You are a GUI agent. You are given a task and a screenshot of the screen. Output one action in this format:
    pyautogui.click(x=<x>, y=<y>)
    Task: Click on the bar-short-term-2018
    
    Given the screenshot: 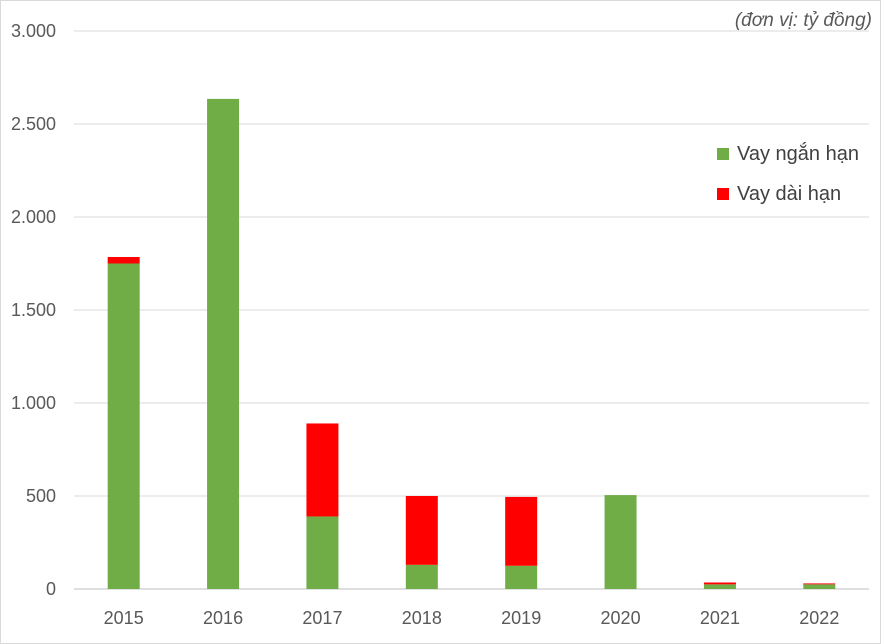 What is the action you would take?
    pyautogui.click(x=421, y=576)
    